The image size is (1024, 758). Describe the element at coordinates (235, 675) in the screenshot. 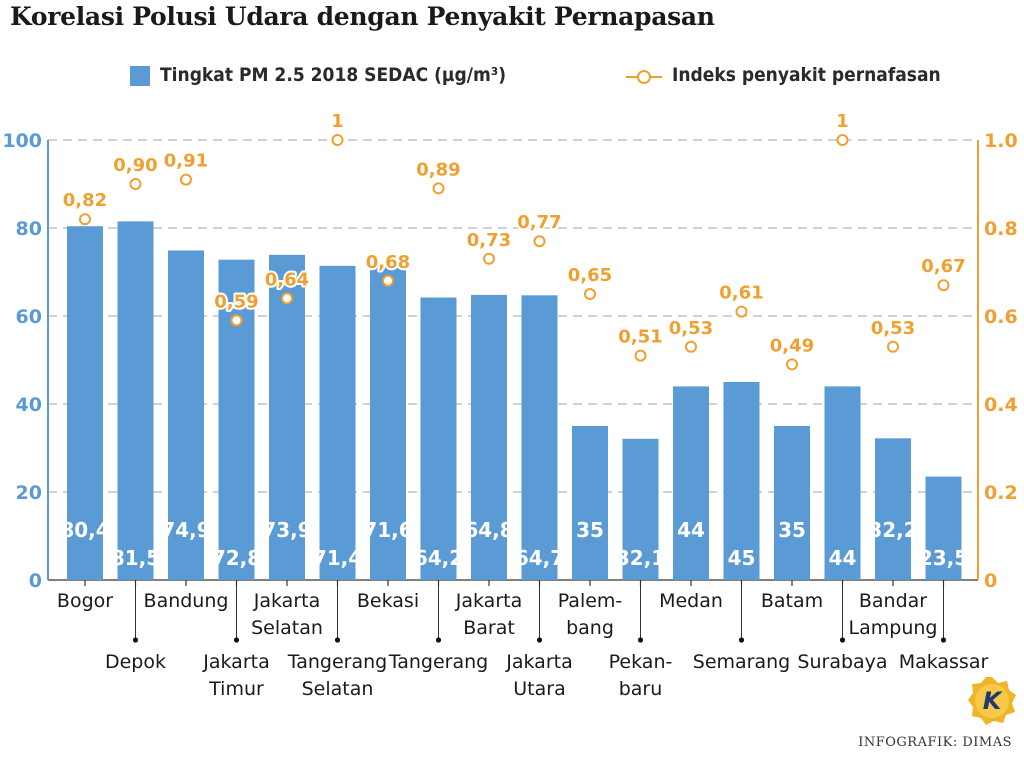

I see `x-category-label: Jakarta Timur` at that location.